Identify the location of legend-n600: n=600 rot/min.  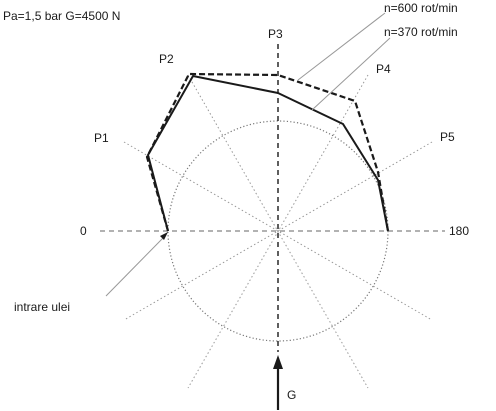
(421, 8).